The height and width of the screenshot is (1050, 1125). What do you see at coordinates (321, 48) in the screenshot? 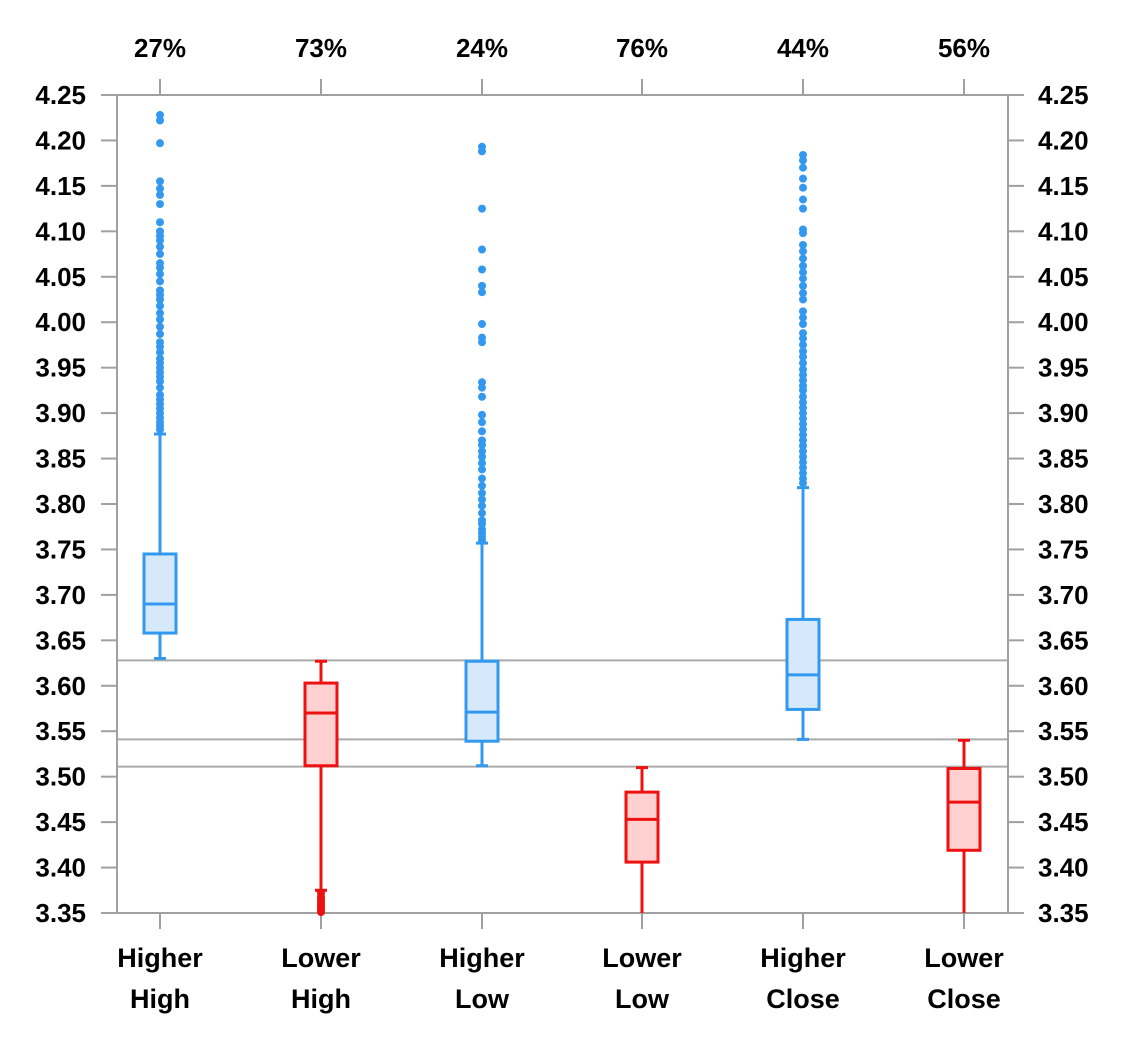
I see `percent-label: 73%` at bounding box center [321, 48].